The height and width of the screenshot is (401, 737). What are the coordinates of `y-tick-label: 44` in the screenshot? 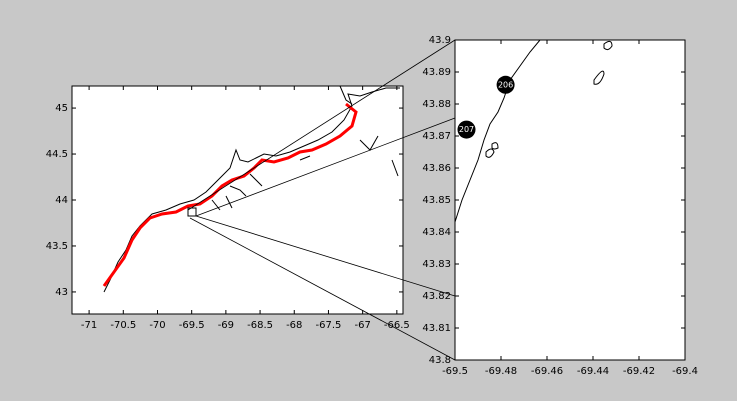 It's located at (61, 200).